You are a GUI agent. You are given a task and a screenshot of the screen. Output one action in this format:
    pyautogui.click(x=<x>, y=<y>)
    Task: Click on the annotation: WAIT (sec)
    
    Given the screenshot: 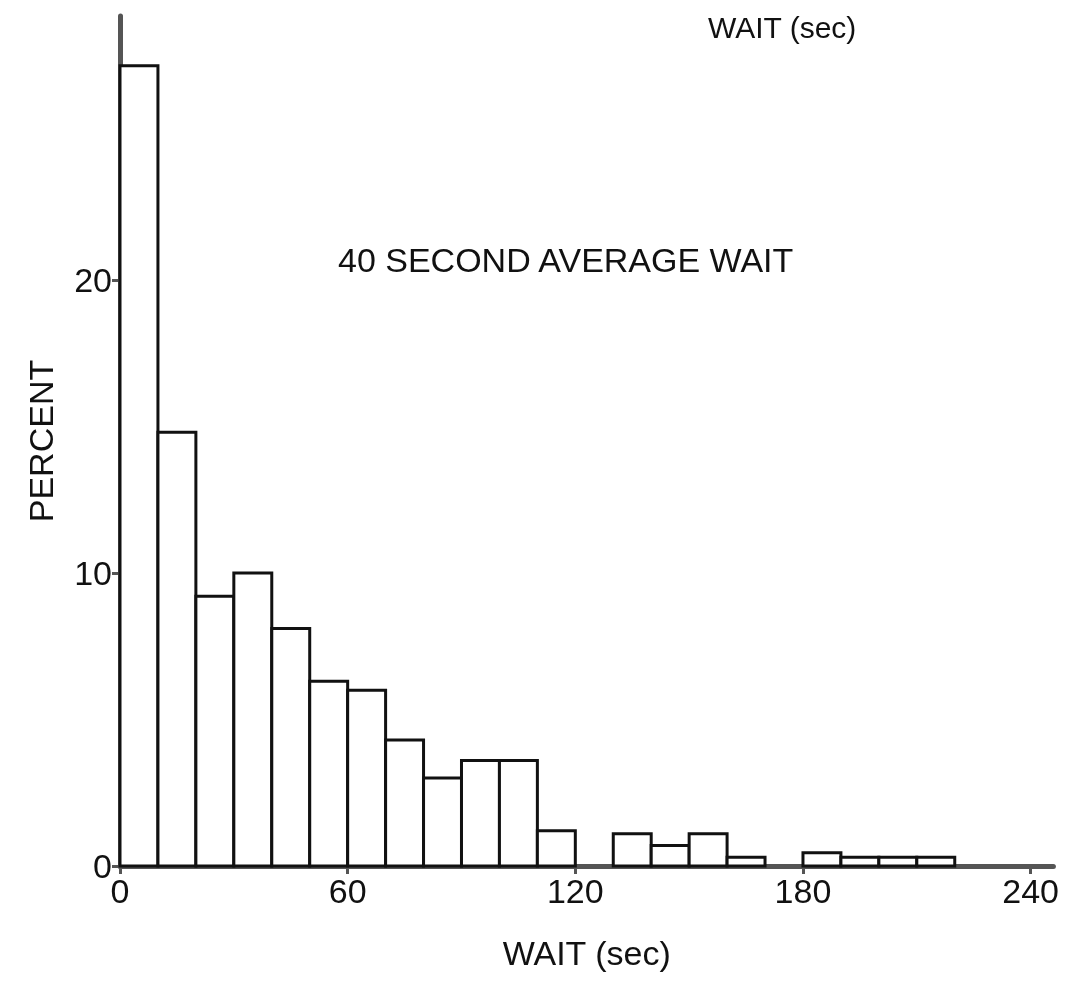 What is the action you would take?
    pyautogui.click(x=782, y=27)
    